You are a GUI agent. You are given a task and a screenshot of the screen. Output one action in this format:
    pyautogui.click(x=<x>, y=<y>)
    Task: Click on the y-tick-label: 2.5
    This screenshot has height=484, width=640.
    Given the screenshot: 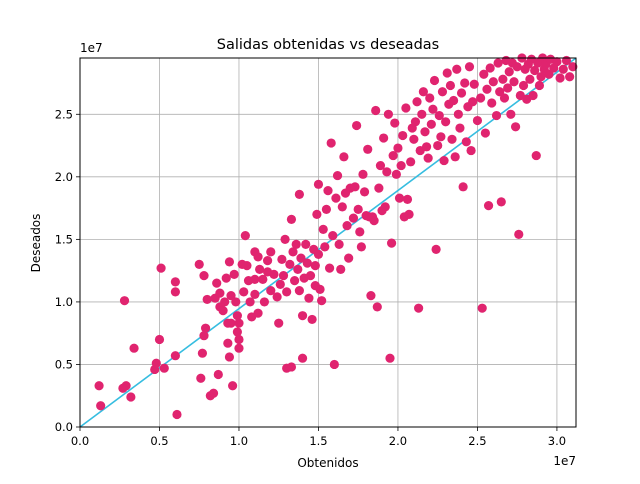 What is the action you would take?
    pyautogui.click(x=64, y=114)
    